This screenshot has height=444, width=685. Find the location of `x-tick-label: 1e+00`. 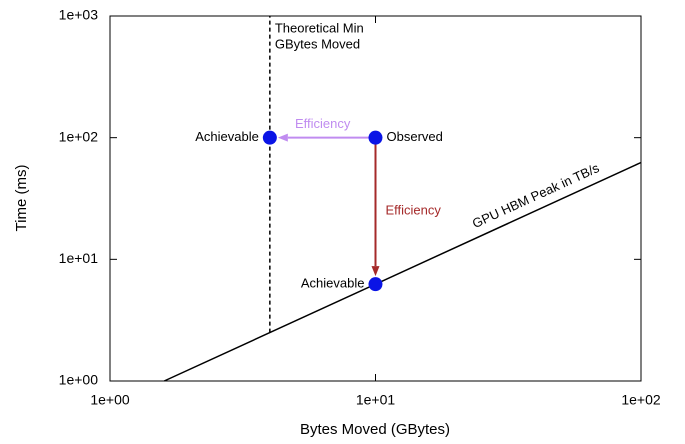

x-tick-label: 1e+00 is located at coordinates (110, 400).